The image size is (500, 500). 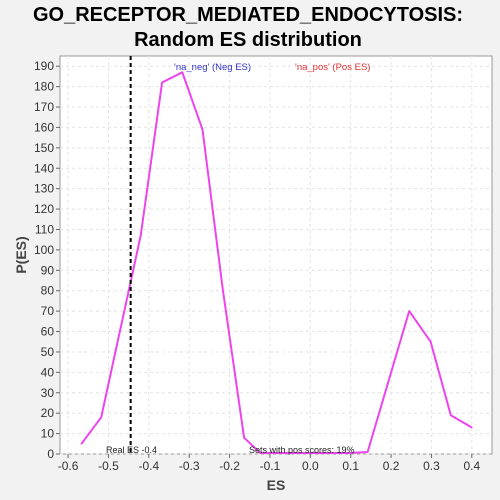 I want to click on y-tick-label: 70, so click(x=48, y=311).